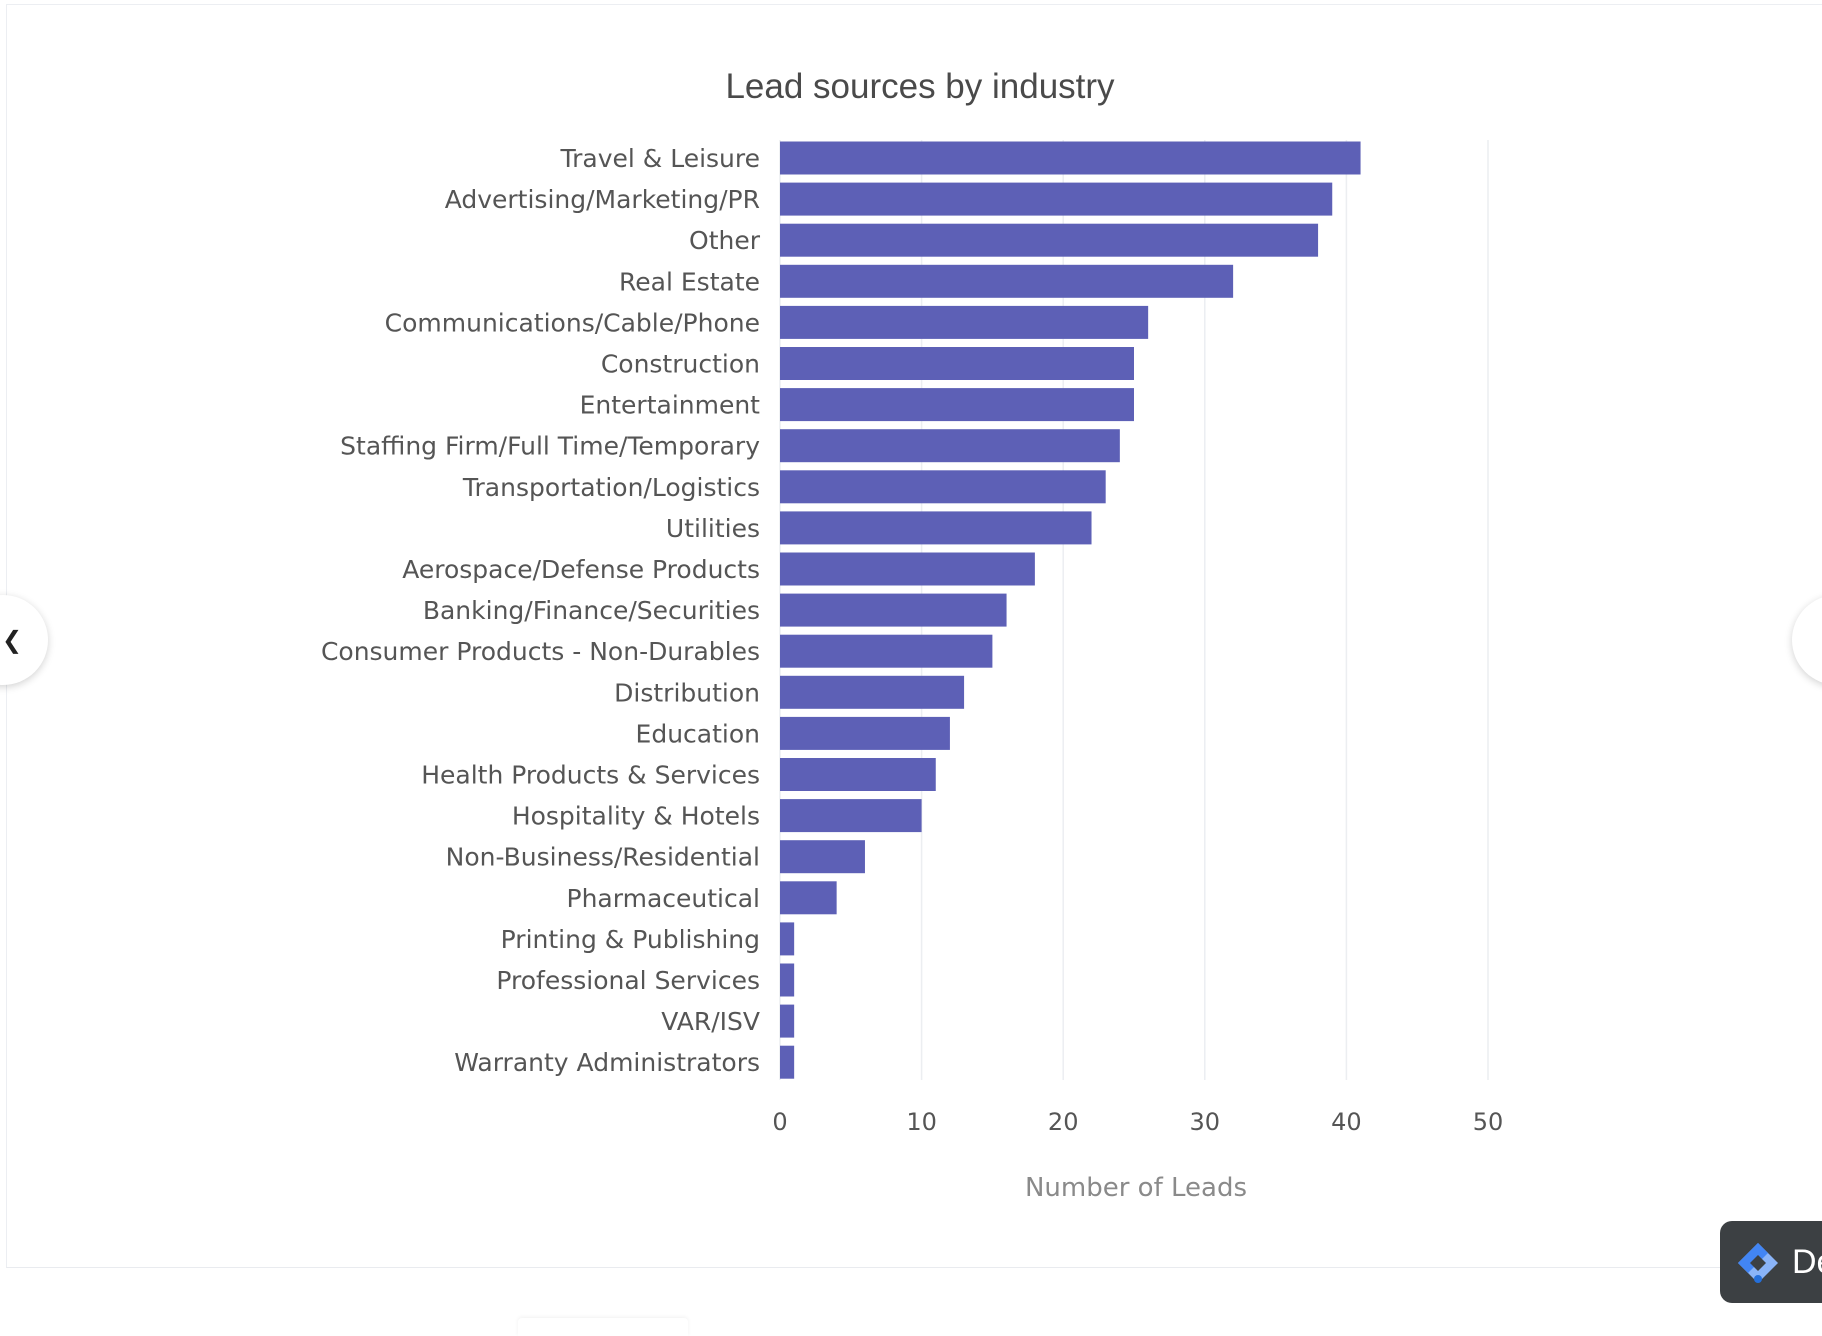  Describe the element at coordinates (1137, 1122) in the screenshot. I see `x-tick-labels: 0 10 20 30 40 50` at that location.